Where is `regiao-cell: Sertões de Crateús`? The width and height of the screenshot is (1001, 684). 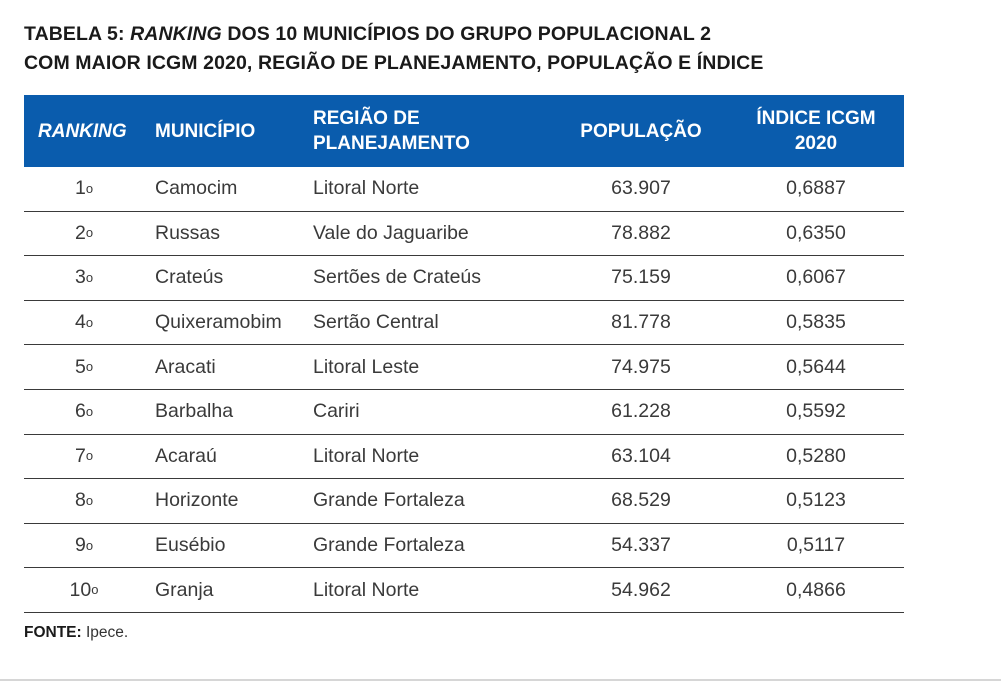
regiao-cell: Sertões de Crateús is located at coordinates (397, 277).